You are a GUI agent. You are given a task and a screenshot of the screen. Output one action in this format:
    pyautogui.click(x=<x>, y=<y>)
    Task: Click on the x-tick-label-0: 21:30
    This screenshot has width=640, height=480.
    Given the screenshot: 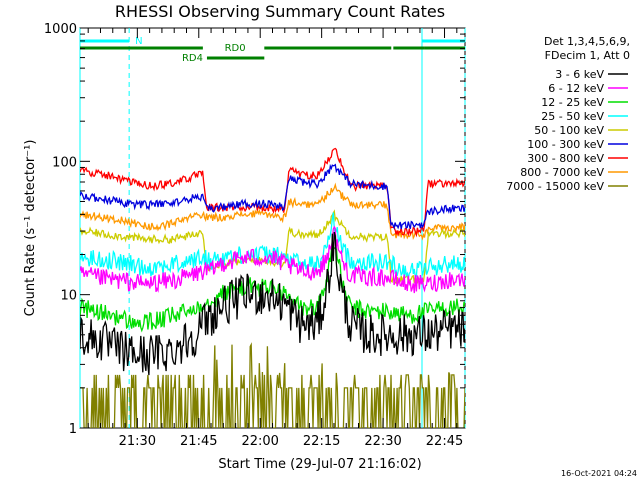 What is the action you would take?
    pyautogui.click(x=137, y=441)
    